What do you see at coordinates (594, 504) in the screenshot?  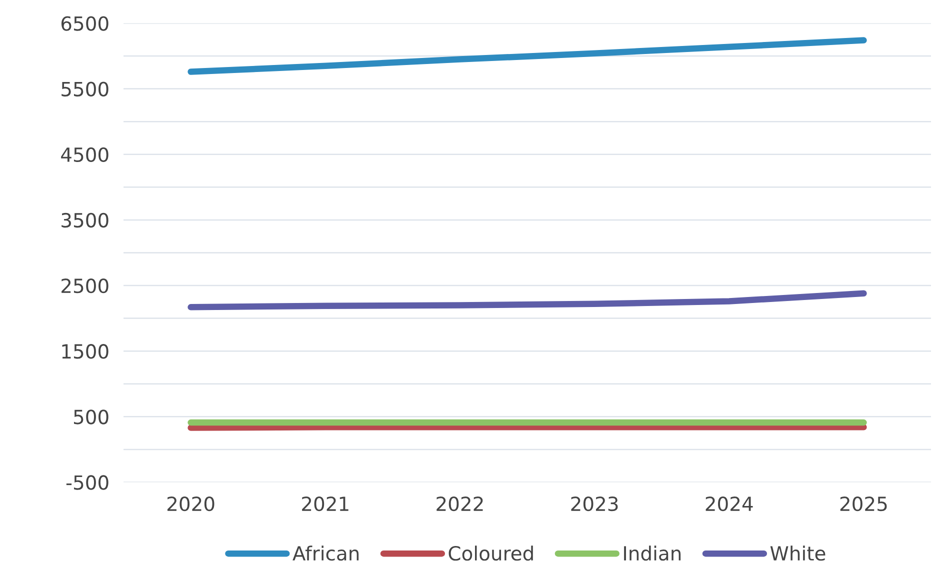 I see `x-tick-label: 2023` at bounding box center [594, 504].